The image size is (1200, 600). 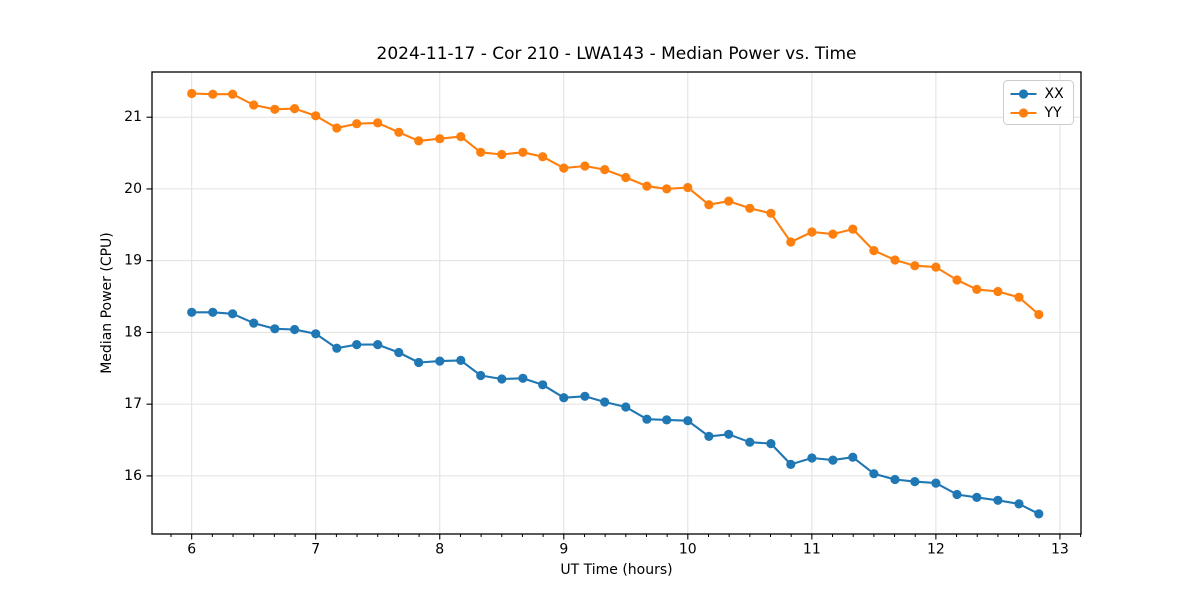 What do you see at coordinates (1023, 113) in the screenshot?
I see `legend-marker-YY` at bounding box center [1023, 113].